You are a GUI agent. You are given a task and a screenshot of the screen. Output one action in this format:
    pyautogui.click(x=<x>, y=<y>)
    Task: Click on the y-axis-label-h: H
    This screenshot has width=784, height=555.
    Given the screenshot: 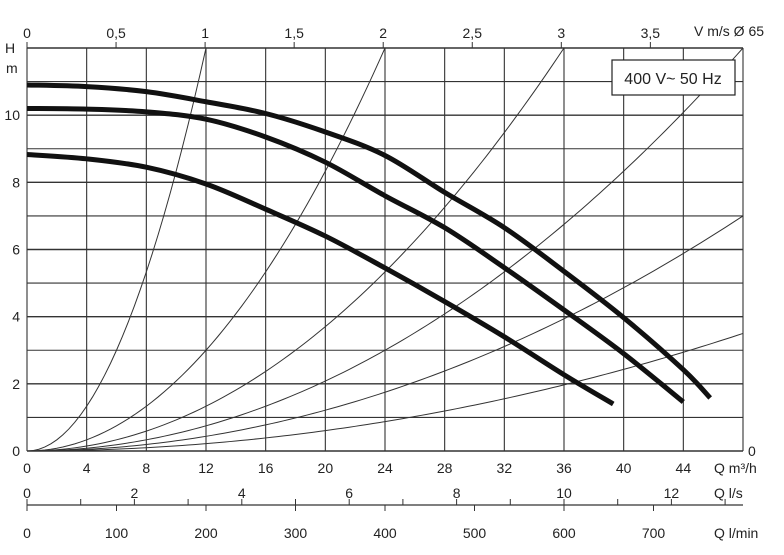 What is the action you would take?
    pyautogui.click(x=10, y=48)
    